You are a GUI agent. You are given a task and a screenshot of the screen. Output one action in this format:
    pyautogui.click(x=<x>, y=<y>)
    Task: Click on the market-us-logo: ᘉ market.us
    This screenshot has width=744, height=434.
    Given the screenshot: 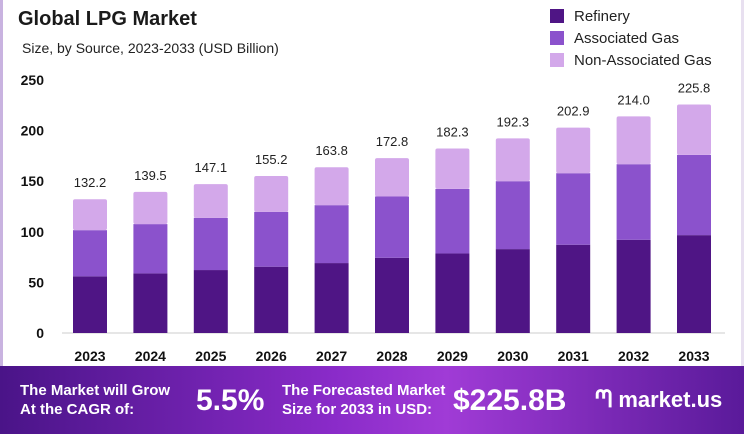 What is the action you would take?
    pyautogui.click(x=658, y=400)
    